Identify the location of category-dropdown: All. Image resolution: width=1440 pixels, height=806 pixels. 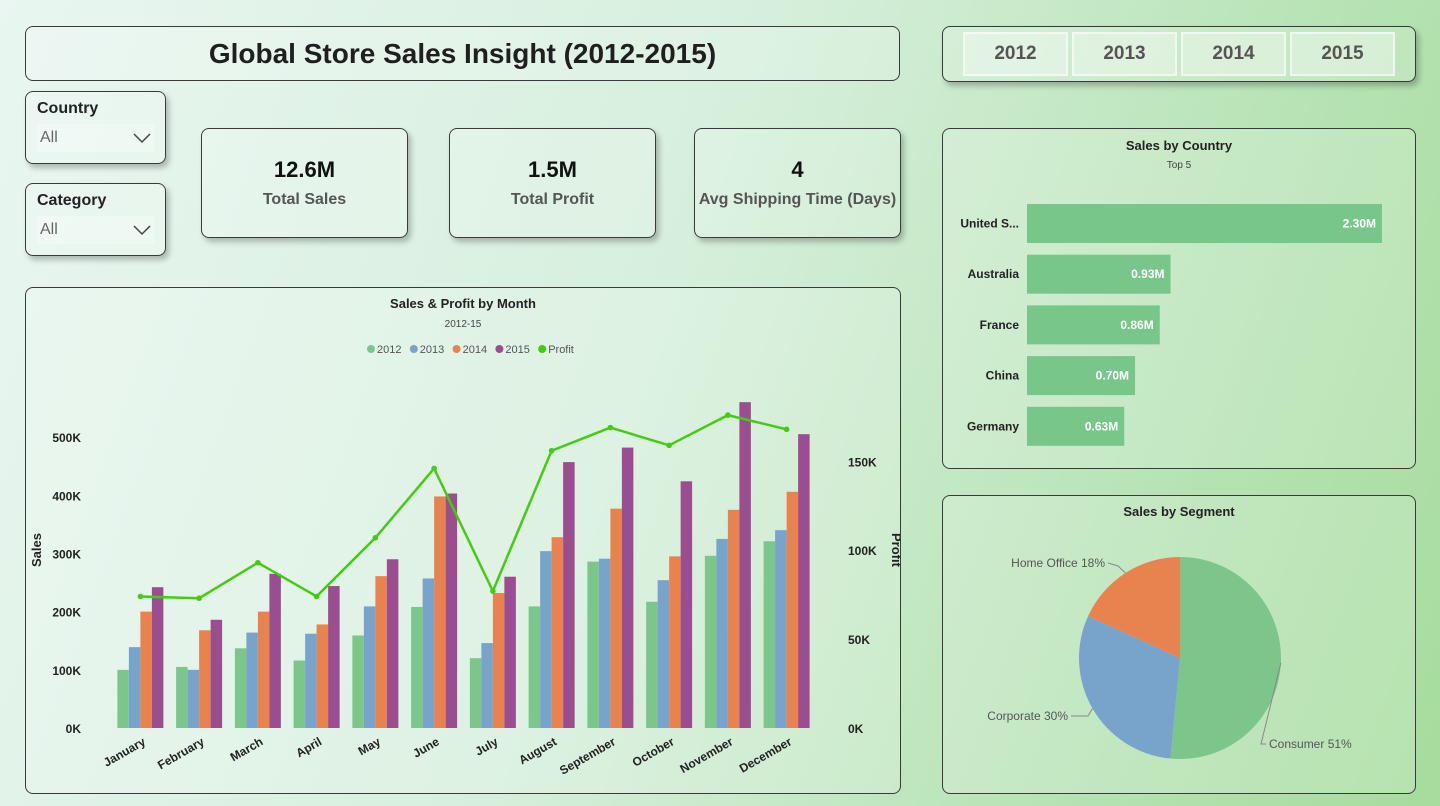
(95, 230).